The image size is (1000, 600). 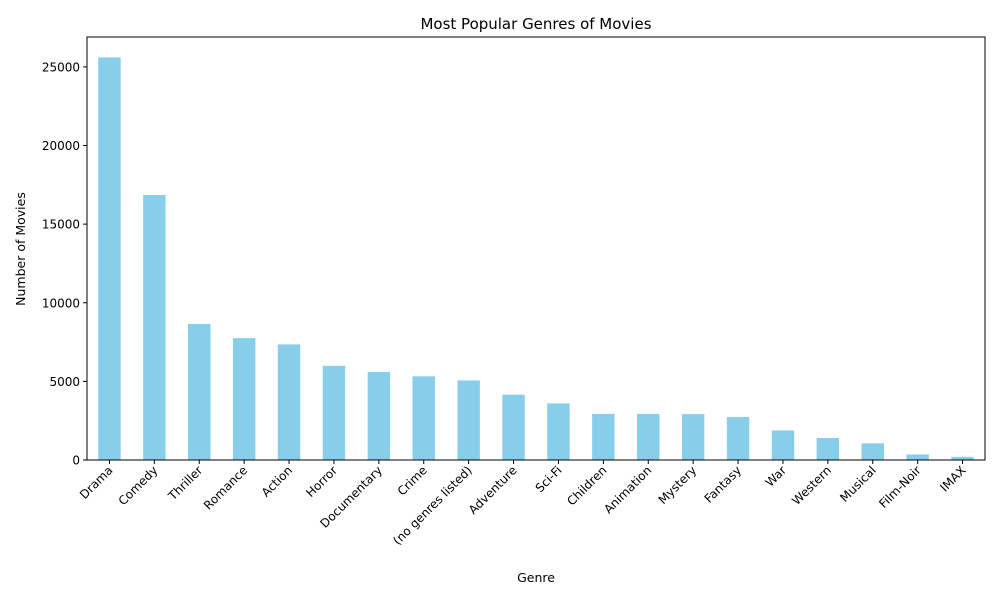 I want to click on x-tick-label: Adventure, so click(x=493, y=490).